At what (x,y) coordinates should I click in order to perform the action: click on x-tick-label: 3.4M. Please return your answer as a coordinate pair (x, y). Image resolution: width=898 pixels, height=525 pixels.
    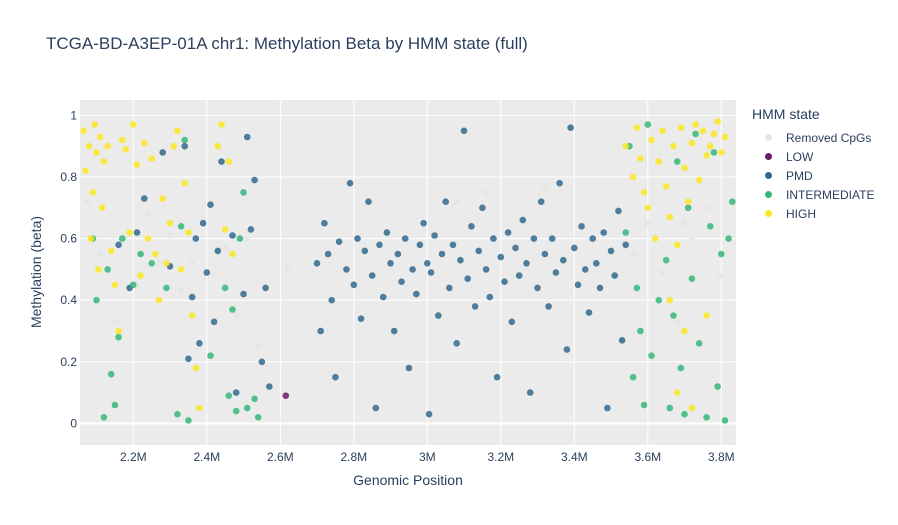
    Looking at the image, I should click on (574, 457).